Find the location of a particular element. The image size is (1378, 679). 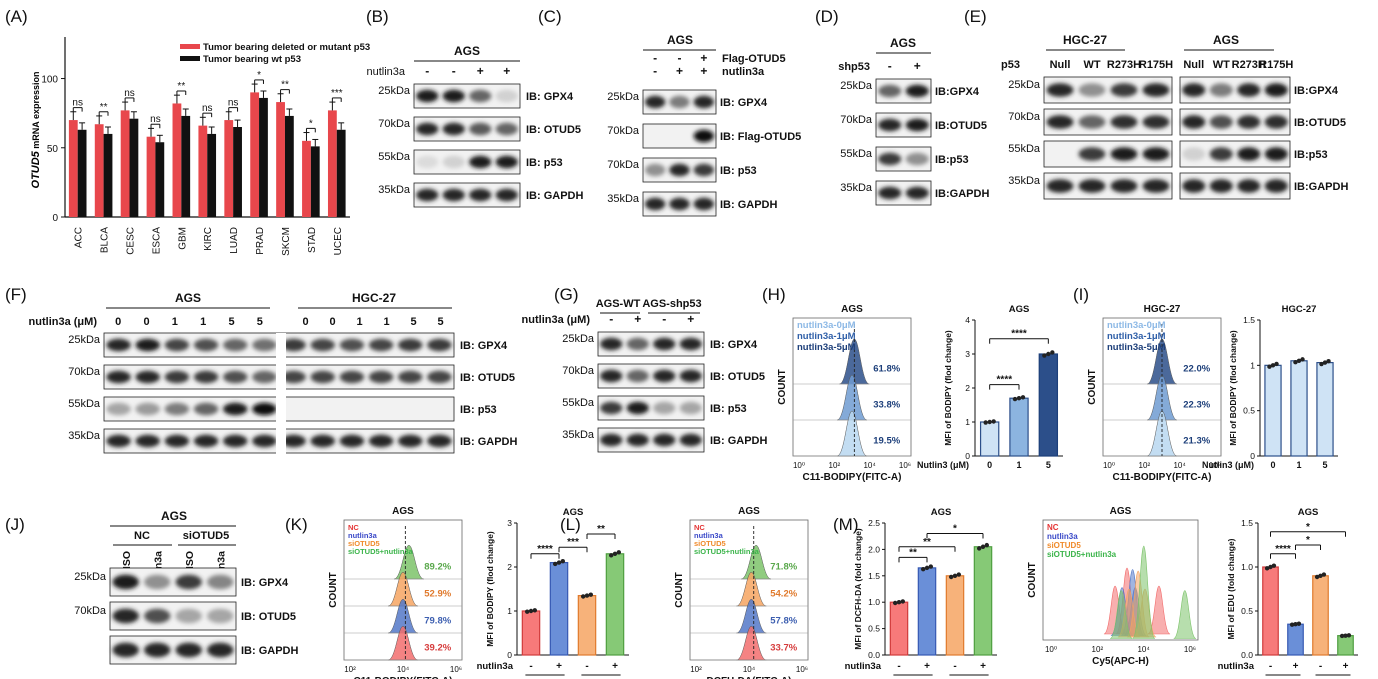

lane-label: R175H is located at coordinates (1156, 65).